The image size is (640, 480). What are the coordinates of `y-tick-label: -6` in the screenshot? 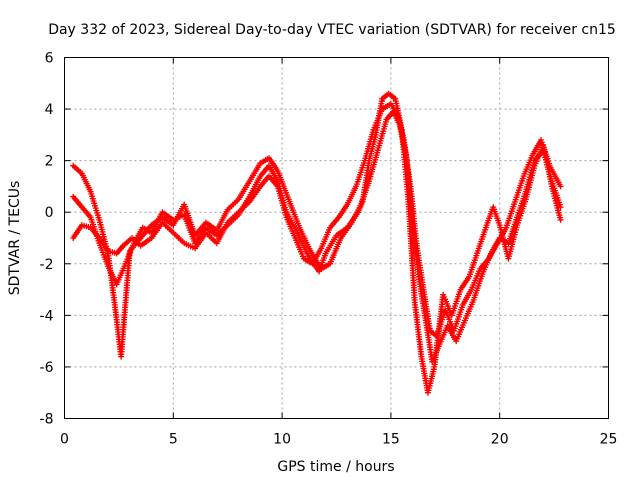 It's located at (47, 368).